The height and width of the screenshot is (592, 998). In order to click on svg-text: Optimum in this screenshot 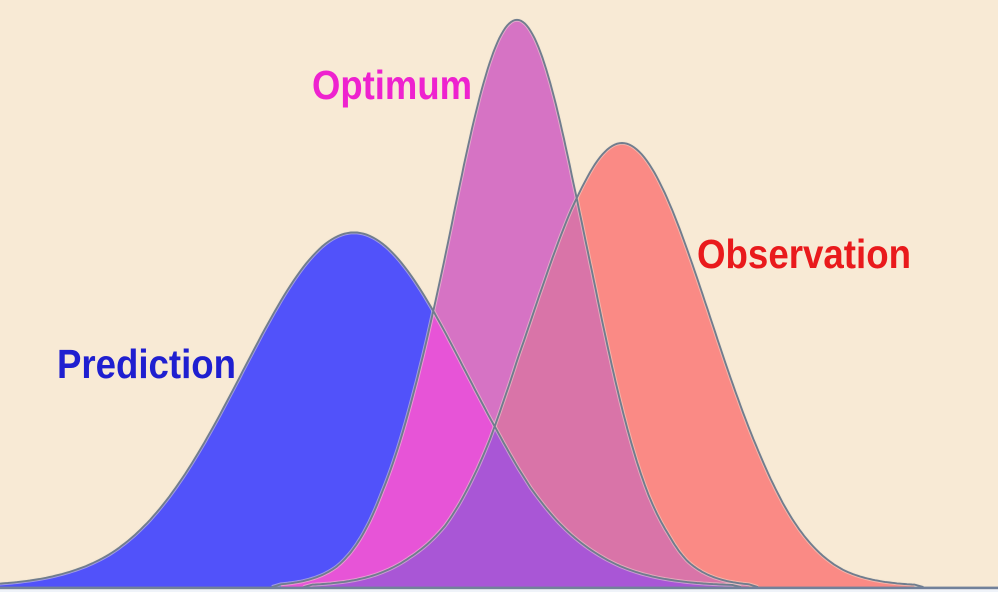, I will do `click(392, 85)`.